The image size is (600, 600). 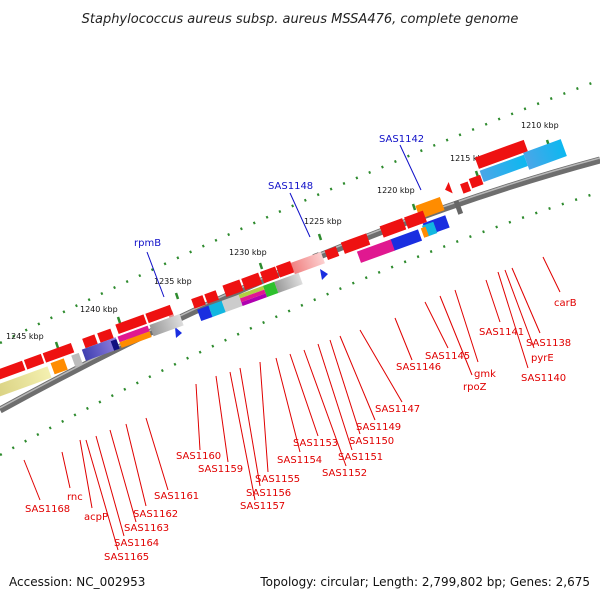 What do you see at coordinates (360, 457) in the screenshot?
I see `gene-label-bottom: SAS1151` at bounding box center [360, 457].